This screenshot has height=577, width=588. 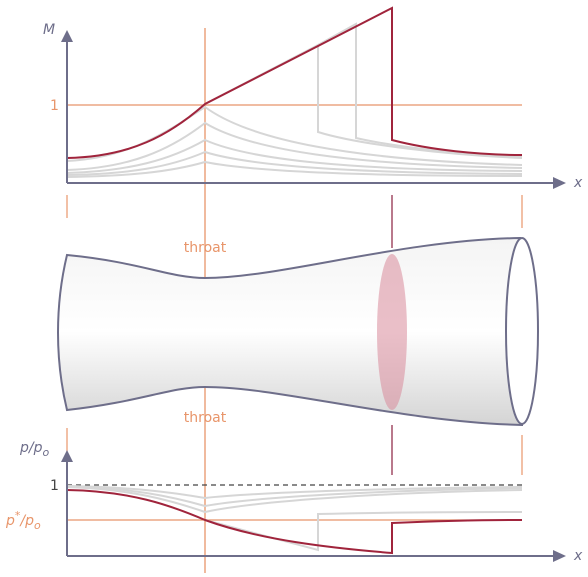 What do you see at coordinates (49, 30) in the screenshot?
I see `y-label: M` at bounding box center [49, 30].